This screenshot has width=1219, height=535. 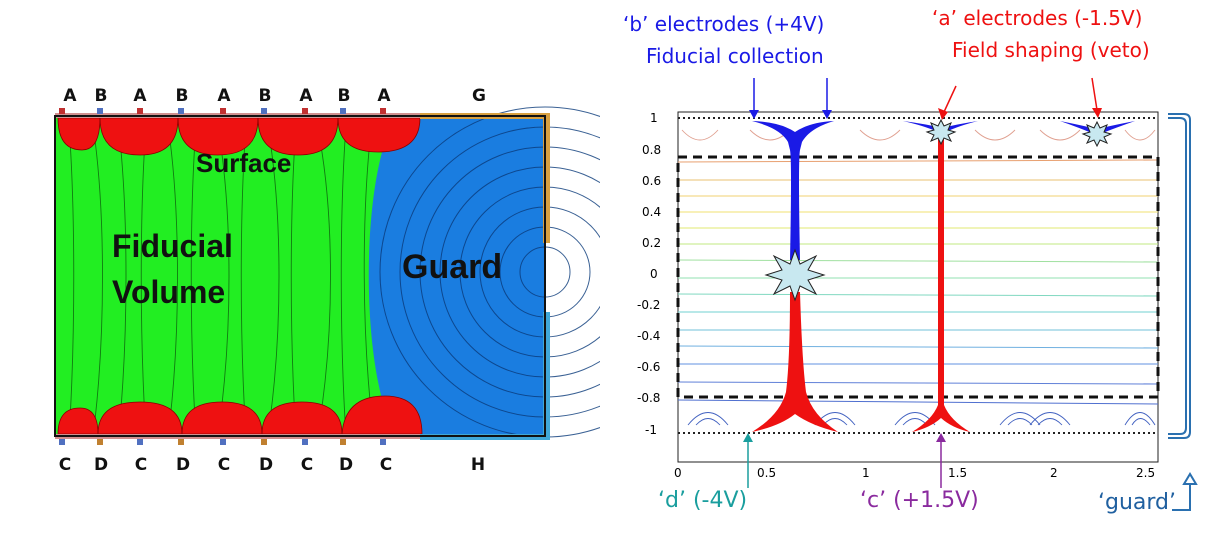 What do you see at coordinates (793, 190) in the screenshot?
I see `blue-track` at bounding box center [793, 190].